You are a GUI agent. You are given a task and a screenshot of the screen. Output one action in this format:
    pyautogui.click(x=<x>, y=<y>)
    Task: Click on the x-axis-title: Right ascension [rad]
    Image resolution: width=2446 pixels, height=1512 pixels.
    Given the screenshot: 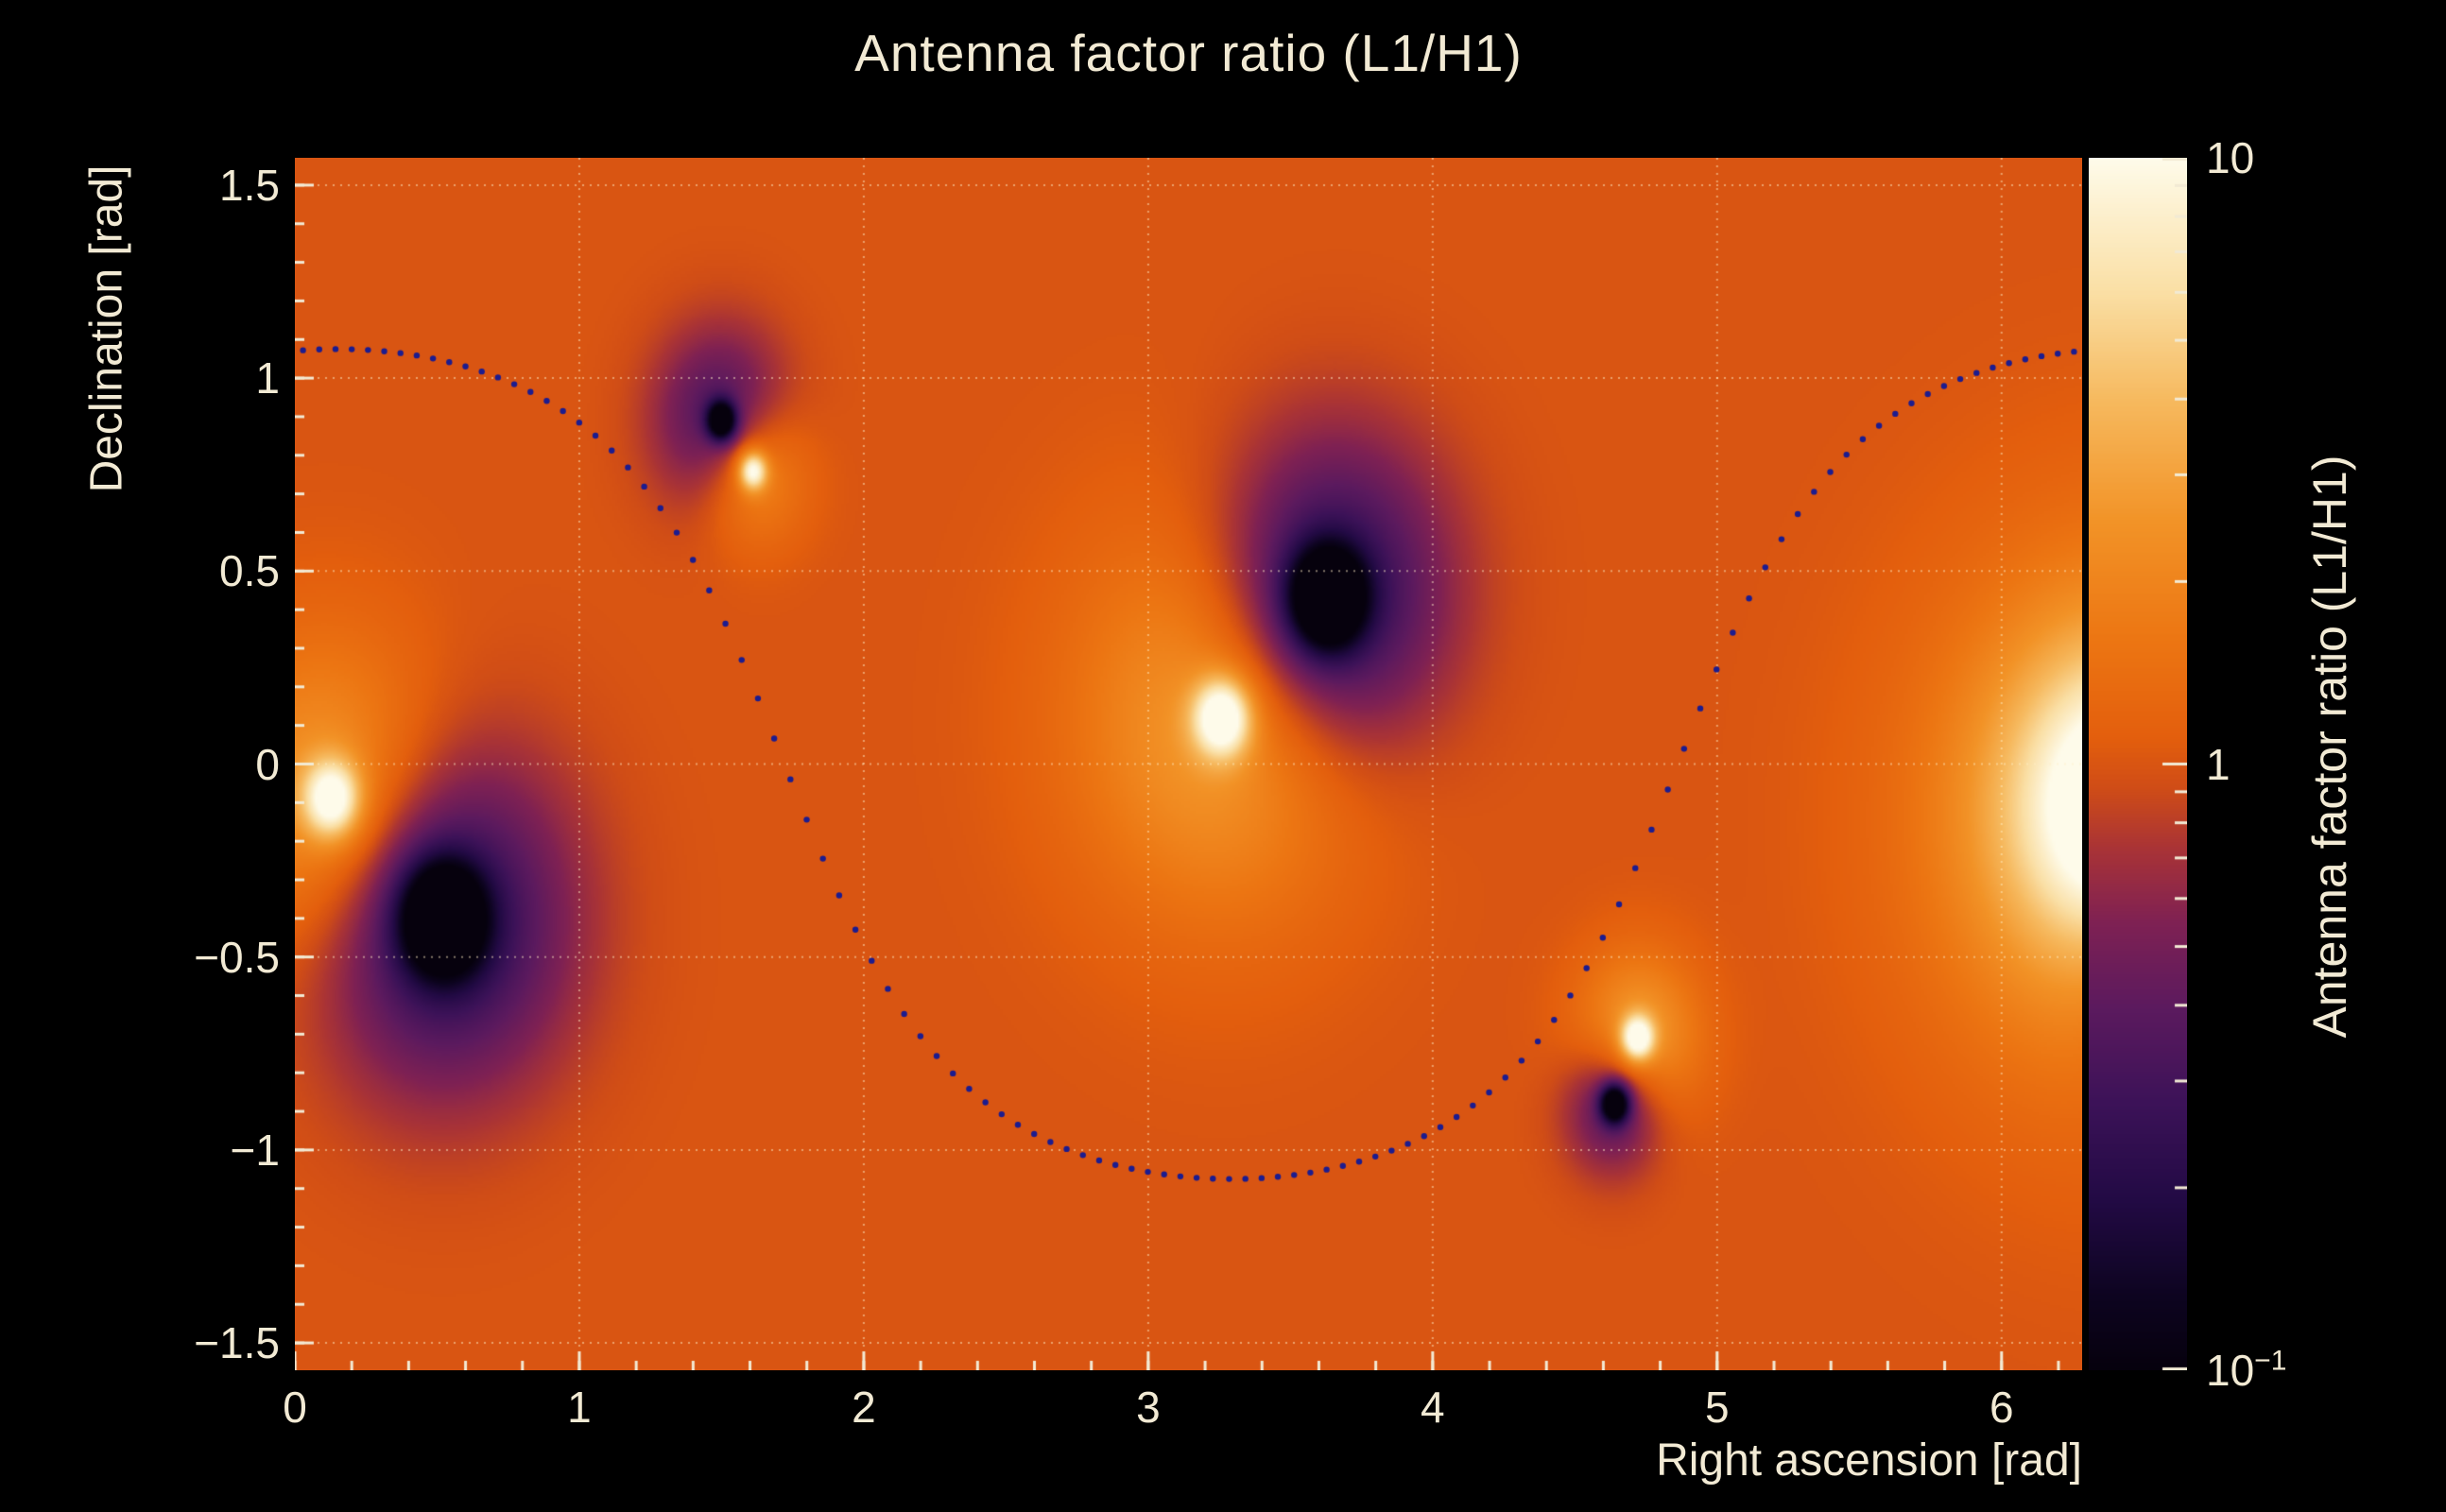 What is the action you would take?
    pyautogui.click(x=1869, y=1460)
    